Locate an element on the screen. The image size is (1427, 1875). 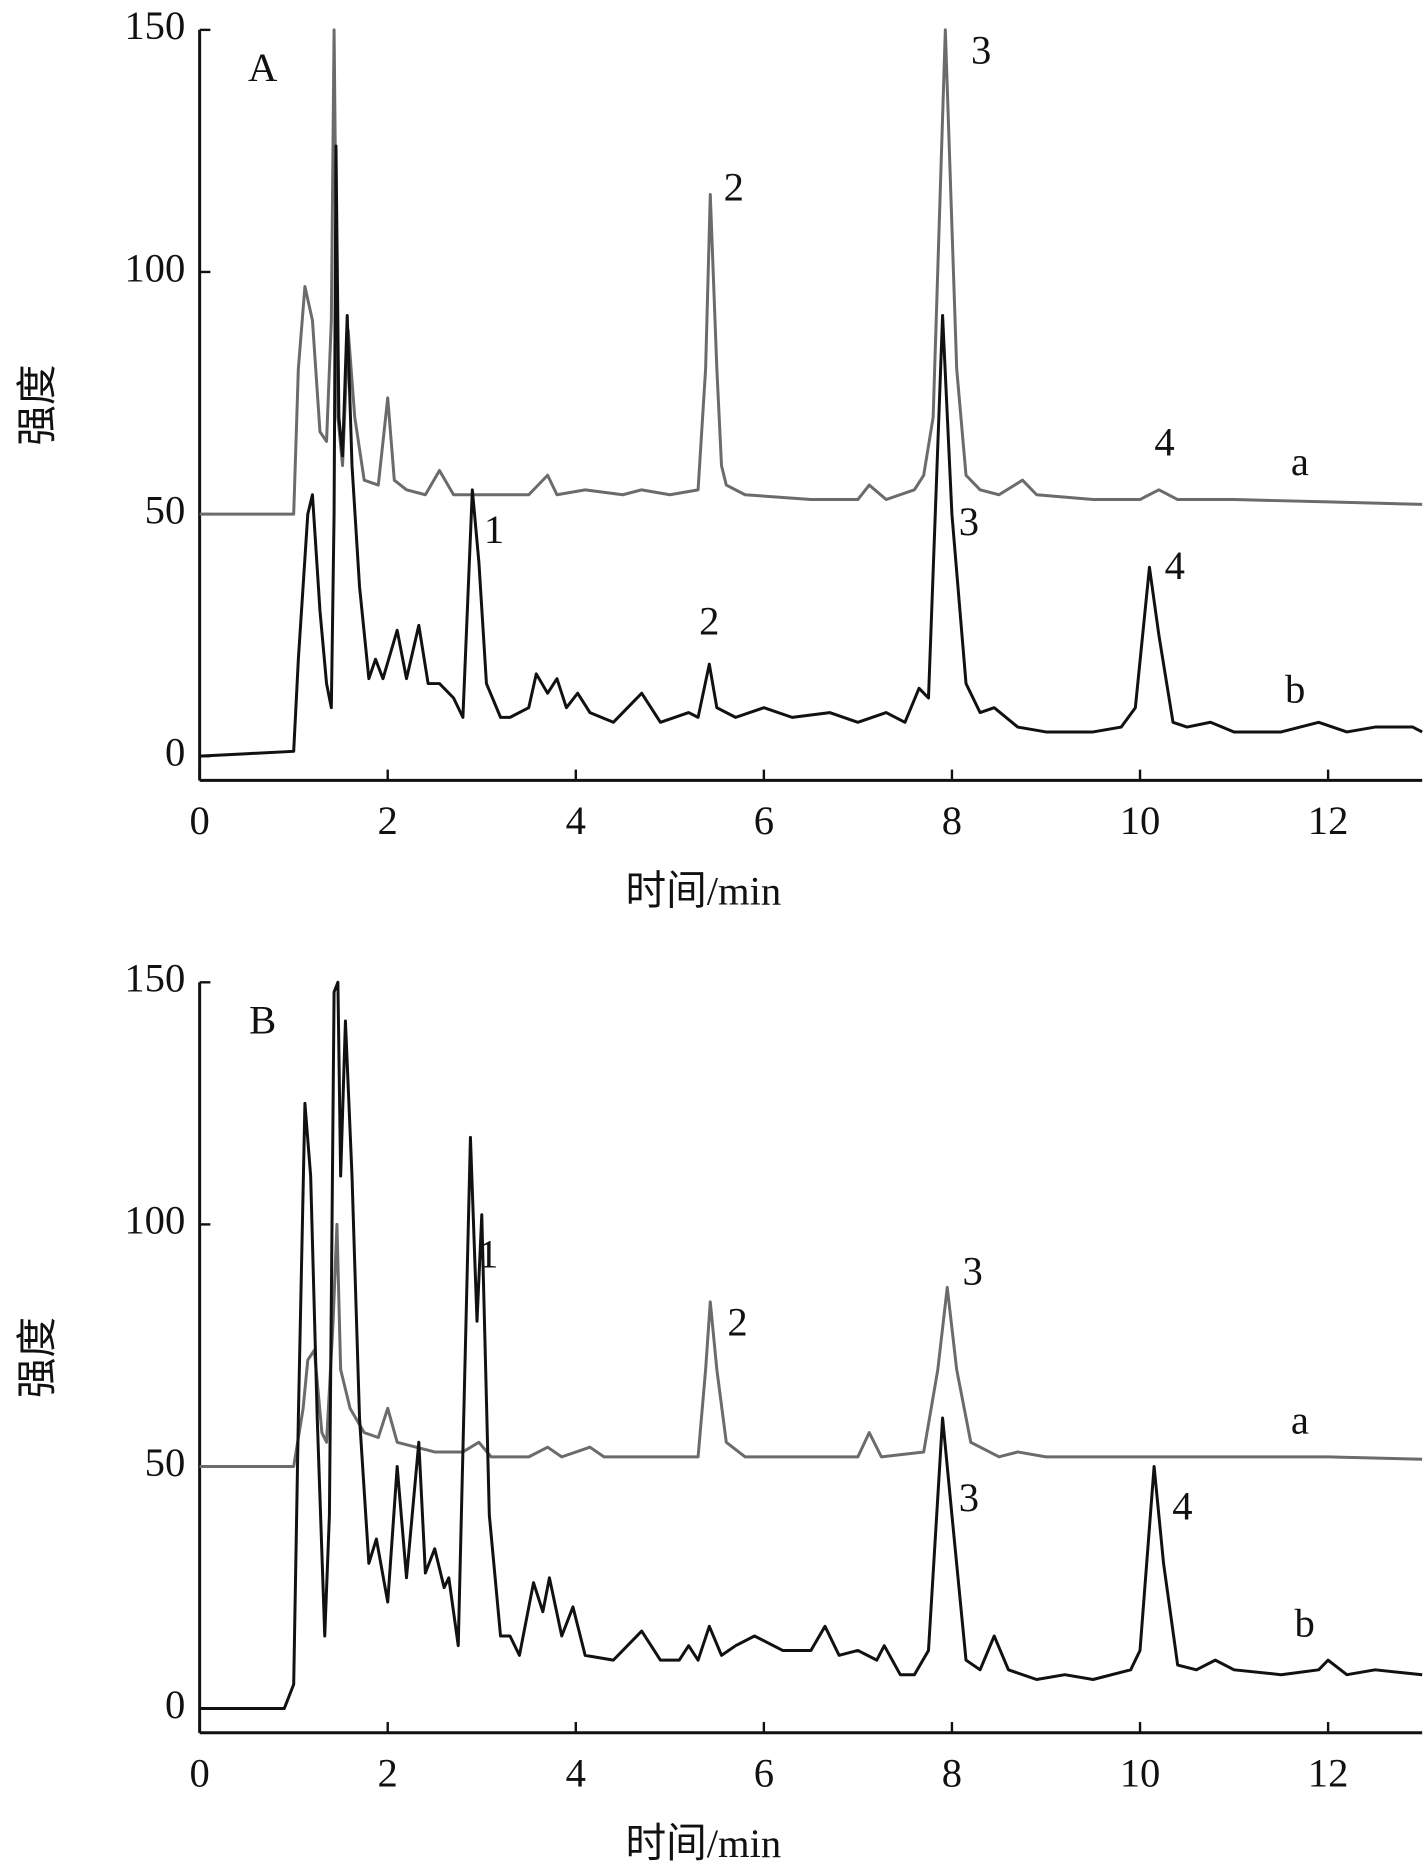
series-line is located at coordinates (811, 1345).